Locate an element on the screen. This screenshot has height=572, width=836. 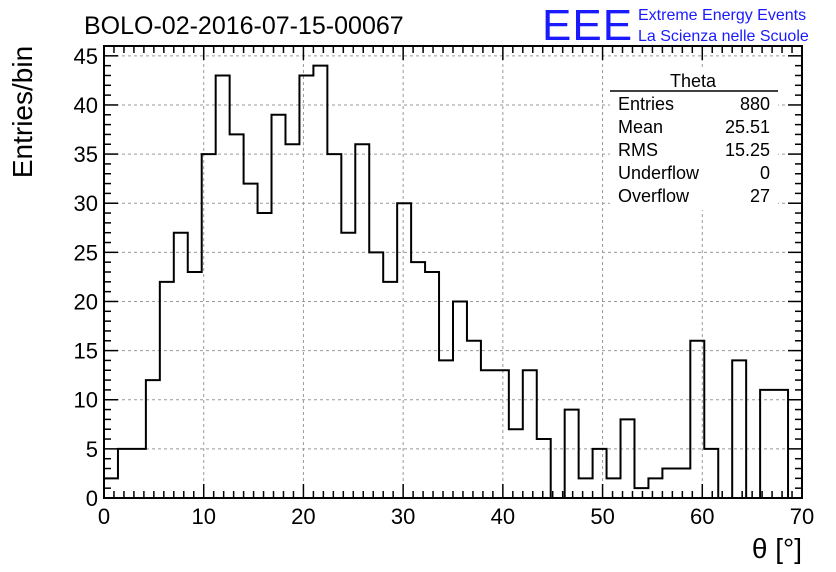
y-tick-label: 5 is located at coordinates (92, 449).